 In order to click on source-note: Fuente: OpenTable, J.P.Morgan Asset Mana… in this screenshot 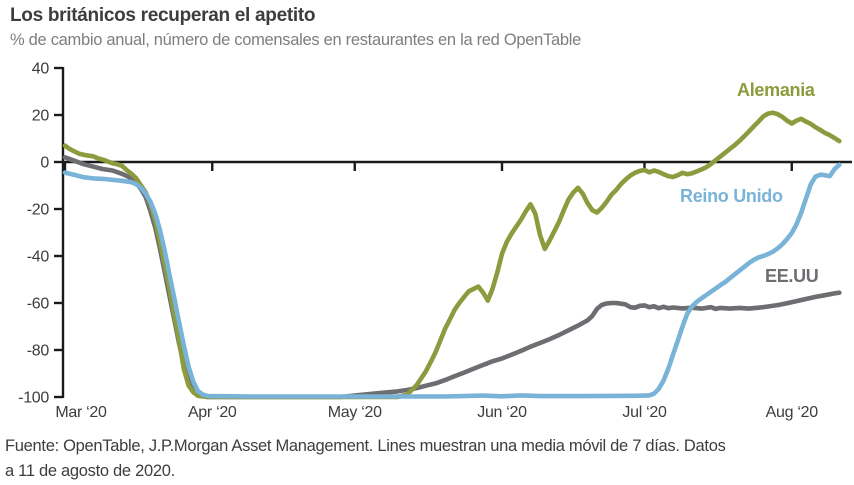, I will do `click(429, 459)`.